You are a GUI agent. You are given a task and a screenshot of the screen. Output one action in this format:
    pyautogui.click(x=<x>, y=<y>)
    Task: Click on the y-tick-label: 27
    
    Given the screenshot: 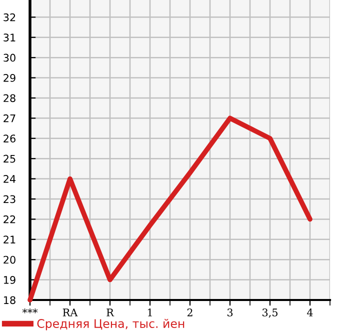 What is the action you would take?
    pyautogui.click(x=10, y=118)
    